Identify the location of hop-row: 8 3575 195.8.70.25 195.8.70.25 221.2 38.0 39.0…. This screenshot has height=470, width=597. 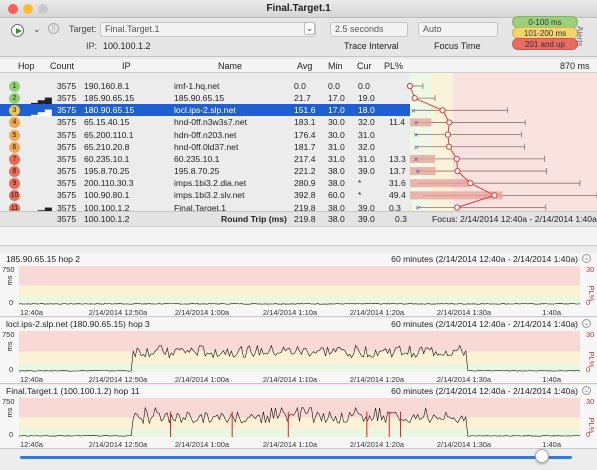
(298, 171).